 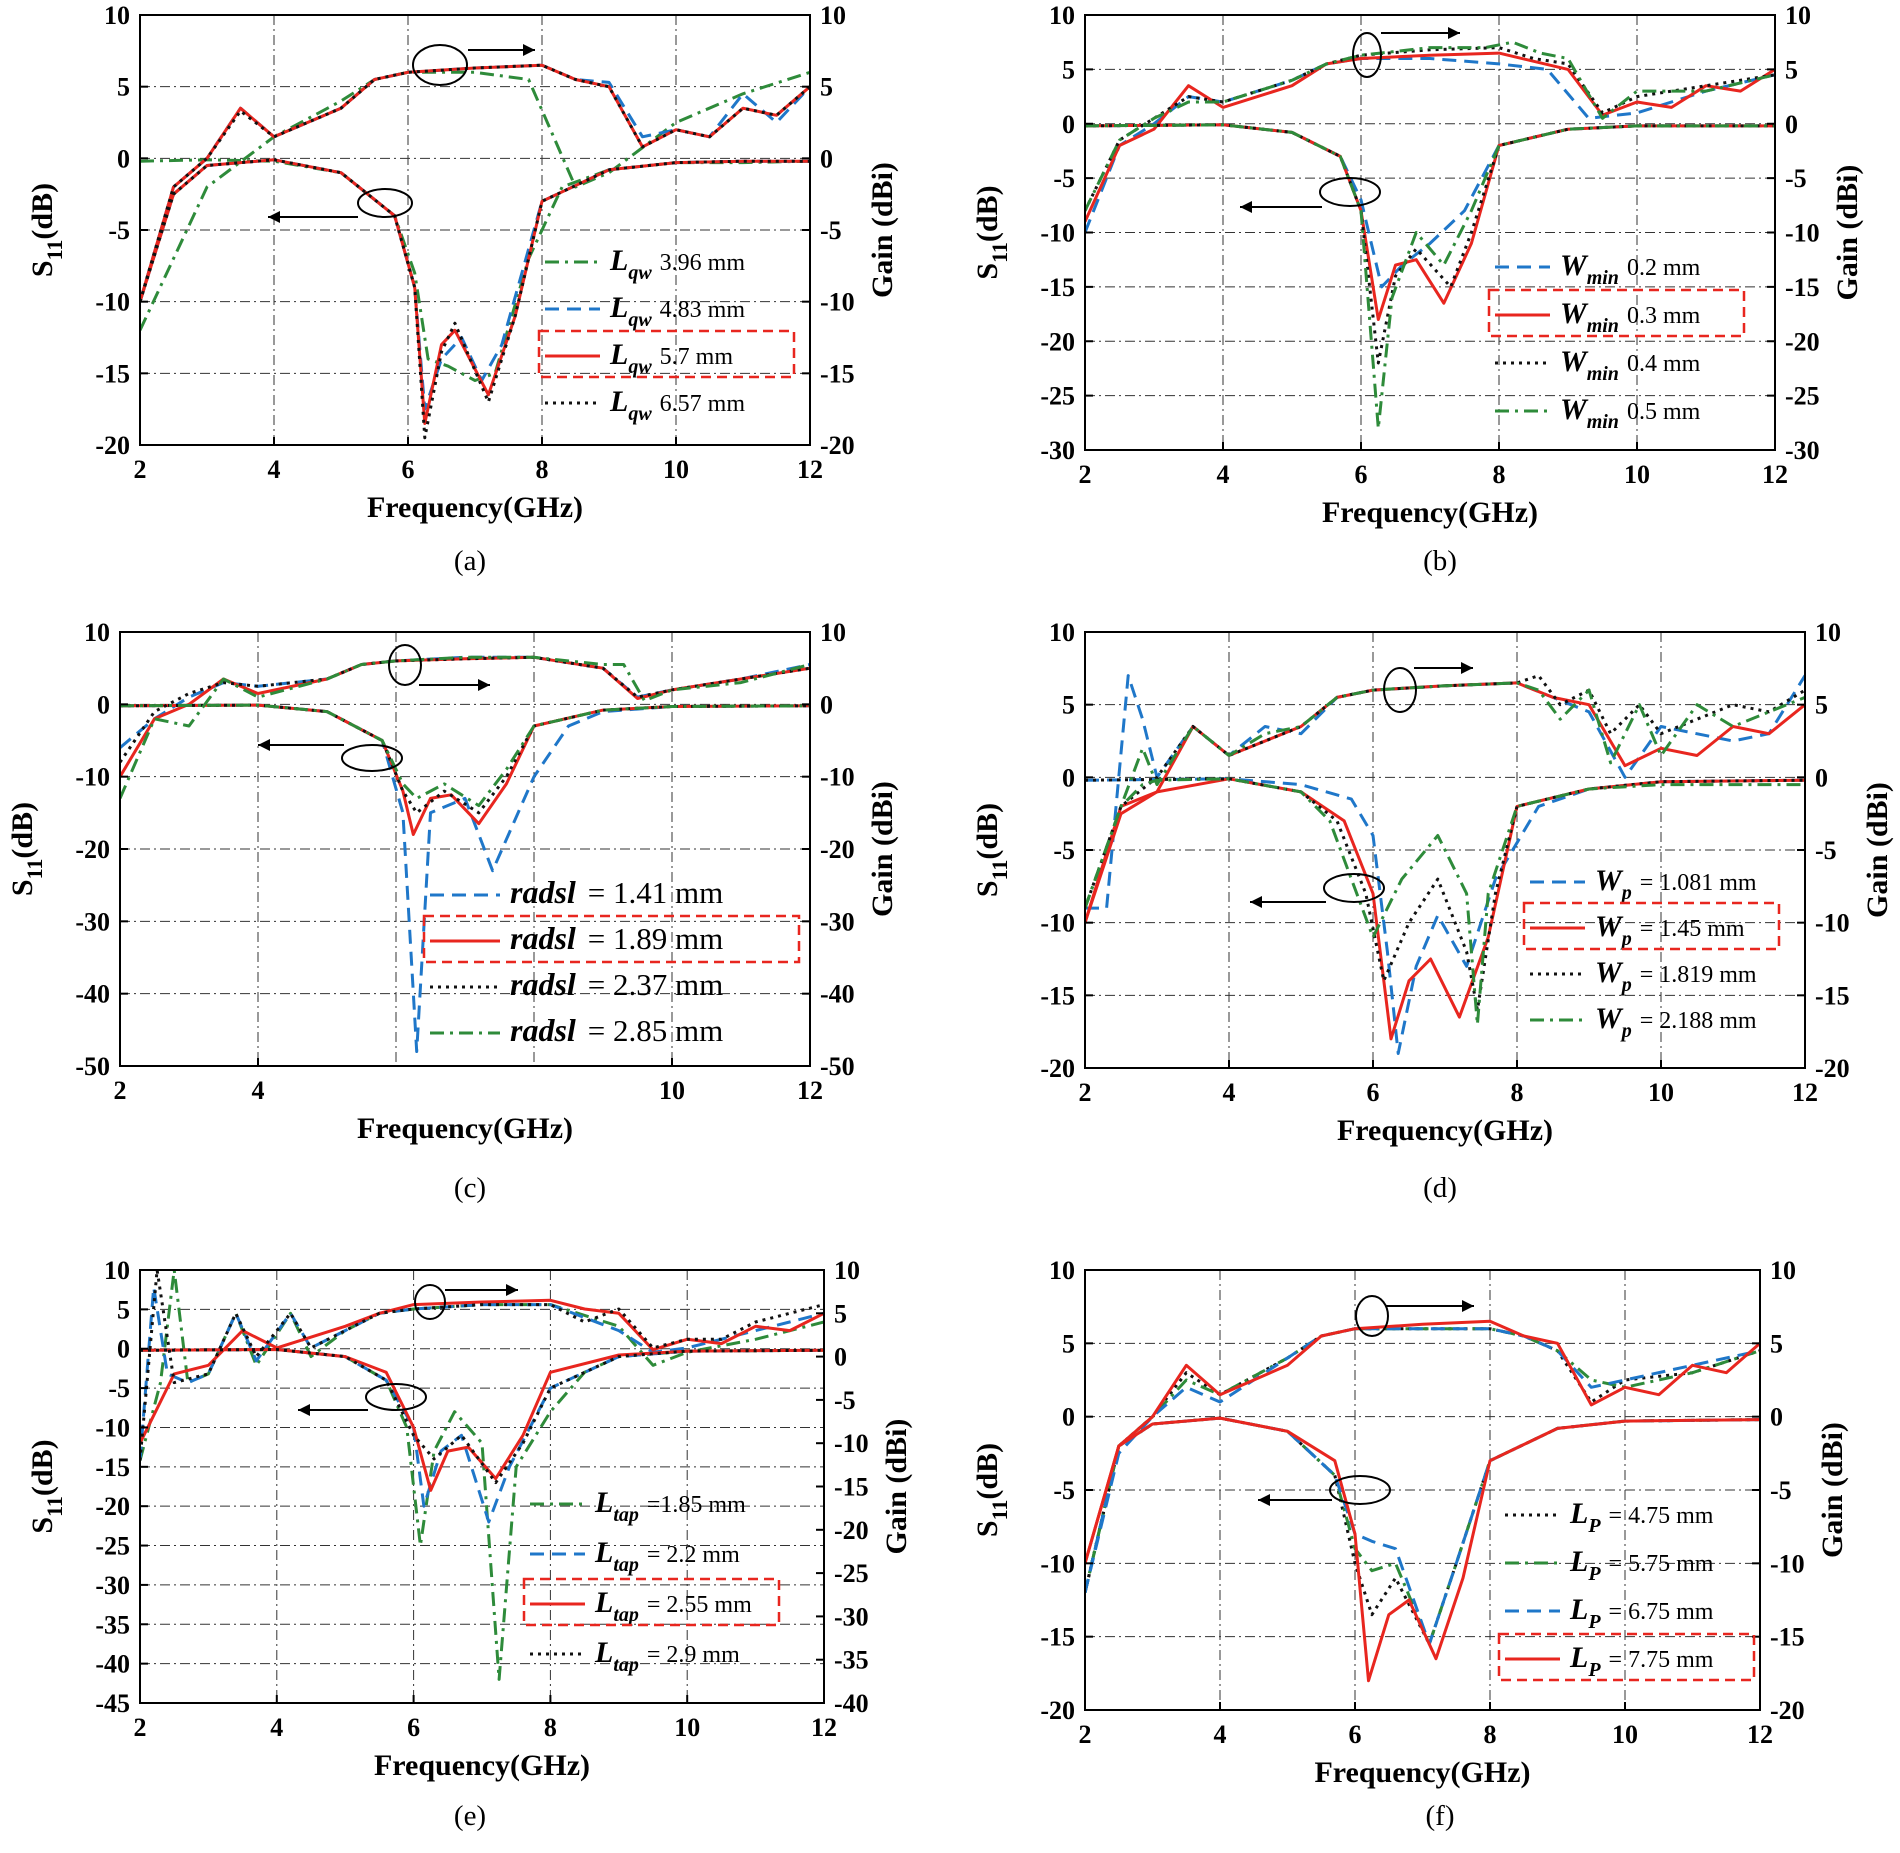 What do you see at coordinates (987, 271) in the screenshot?
I see `y-axis-label-main: S` at bounding box center [987, 271].